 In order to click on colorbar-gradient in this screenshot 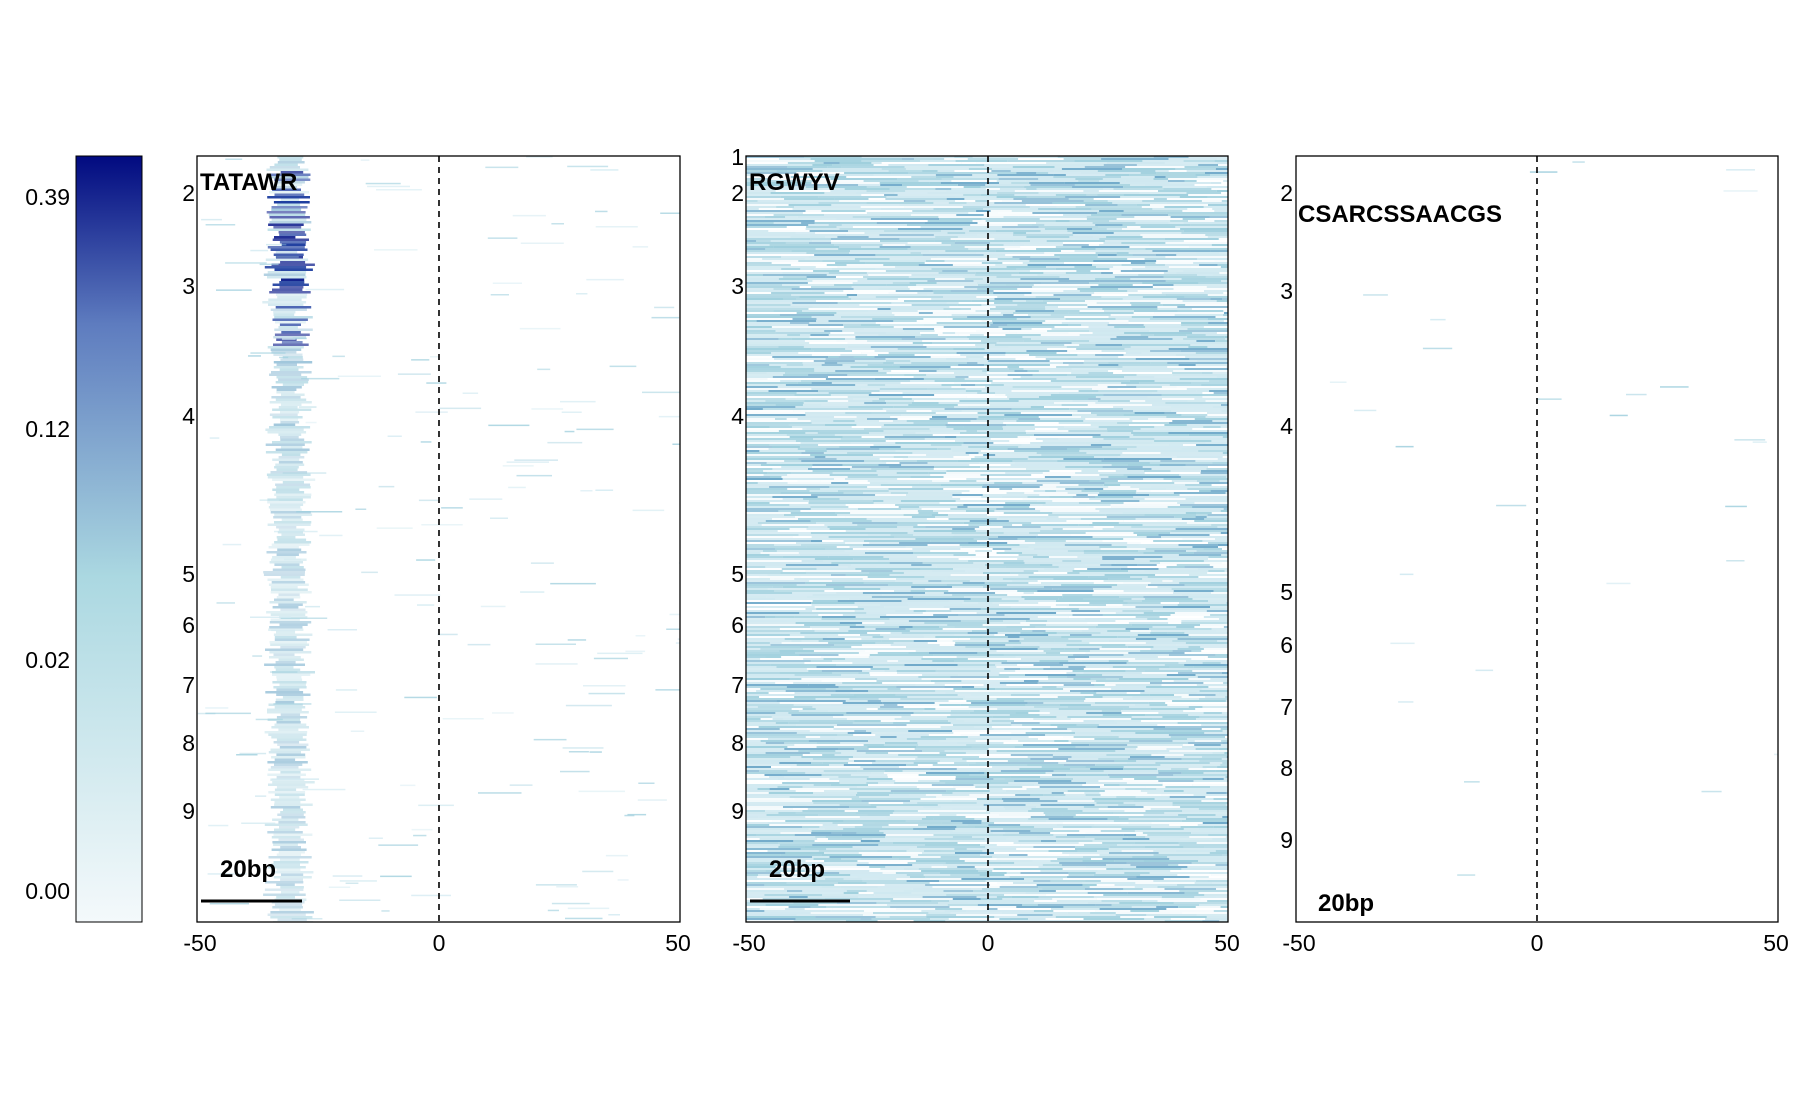, I will do `click(109, 539)`.